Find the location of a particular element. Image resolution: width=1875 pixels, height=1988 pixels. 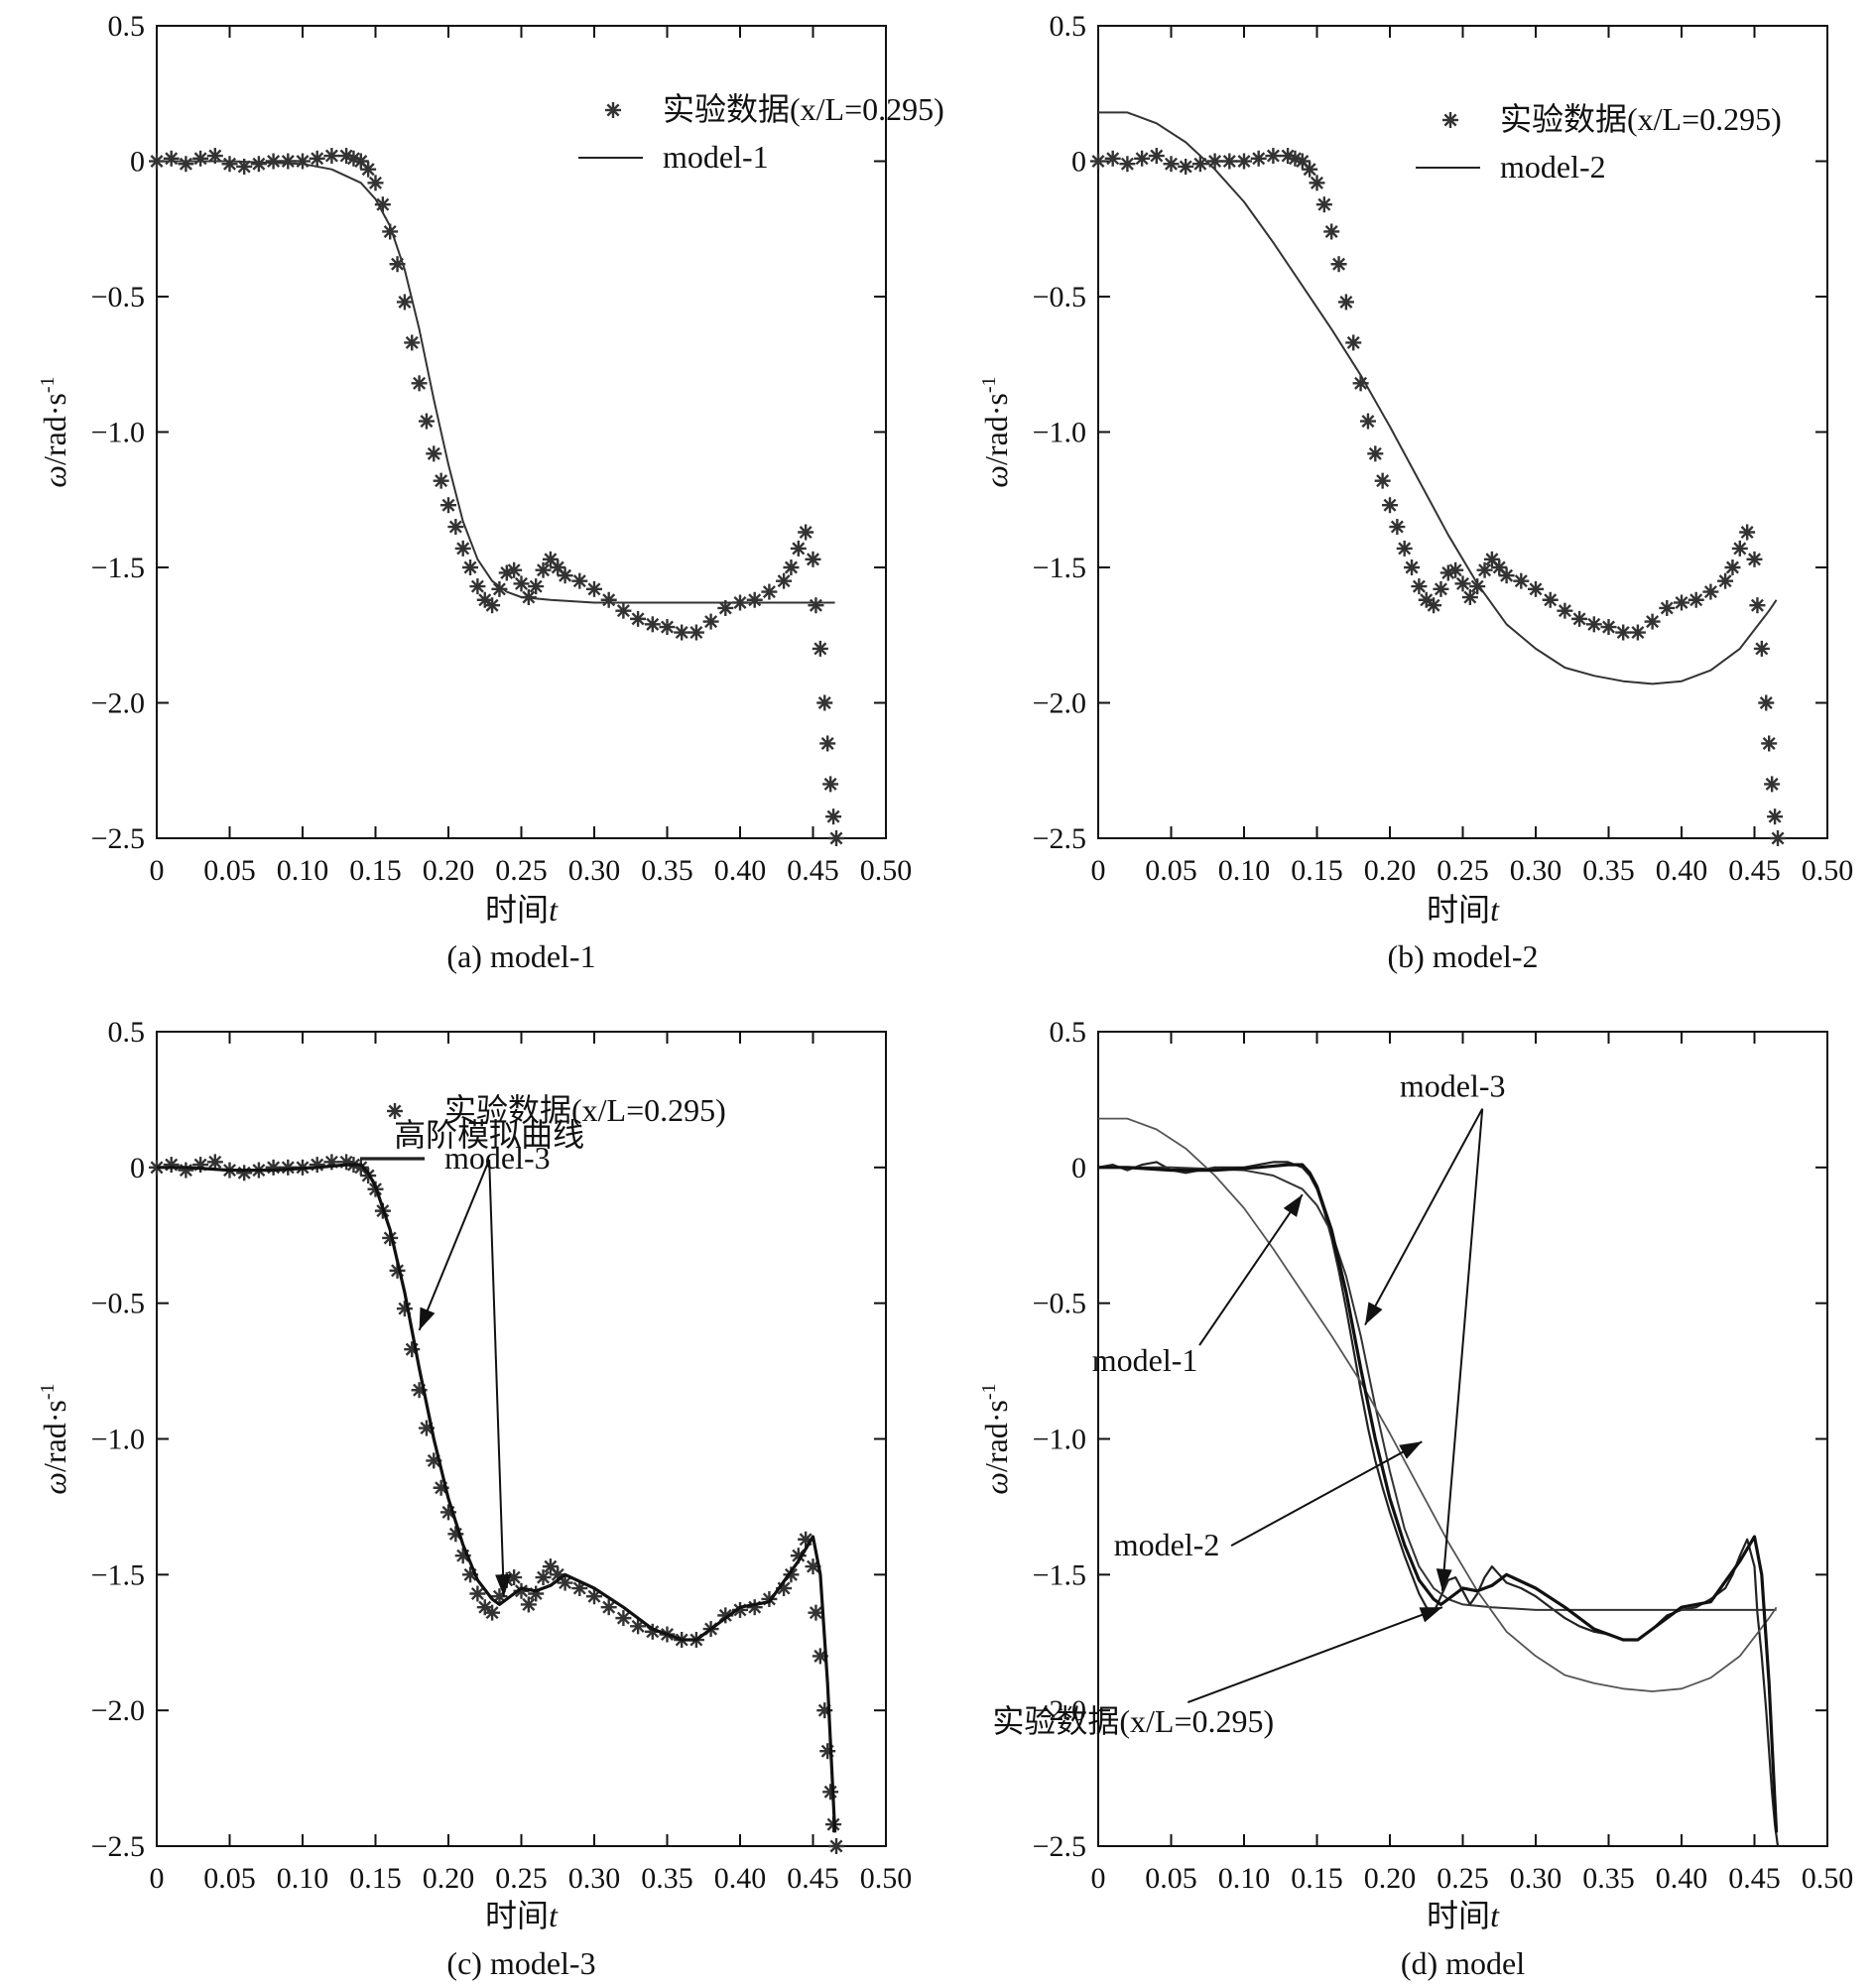

x-axis-label: 时间t is located at coordinates (522, 1915).